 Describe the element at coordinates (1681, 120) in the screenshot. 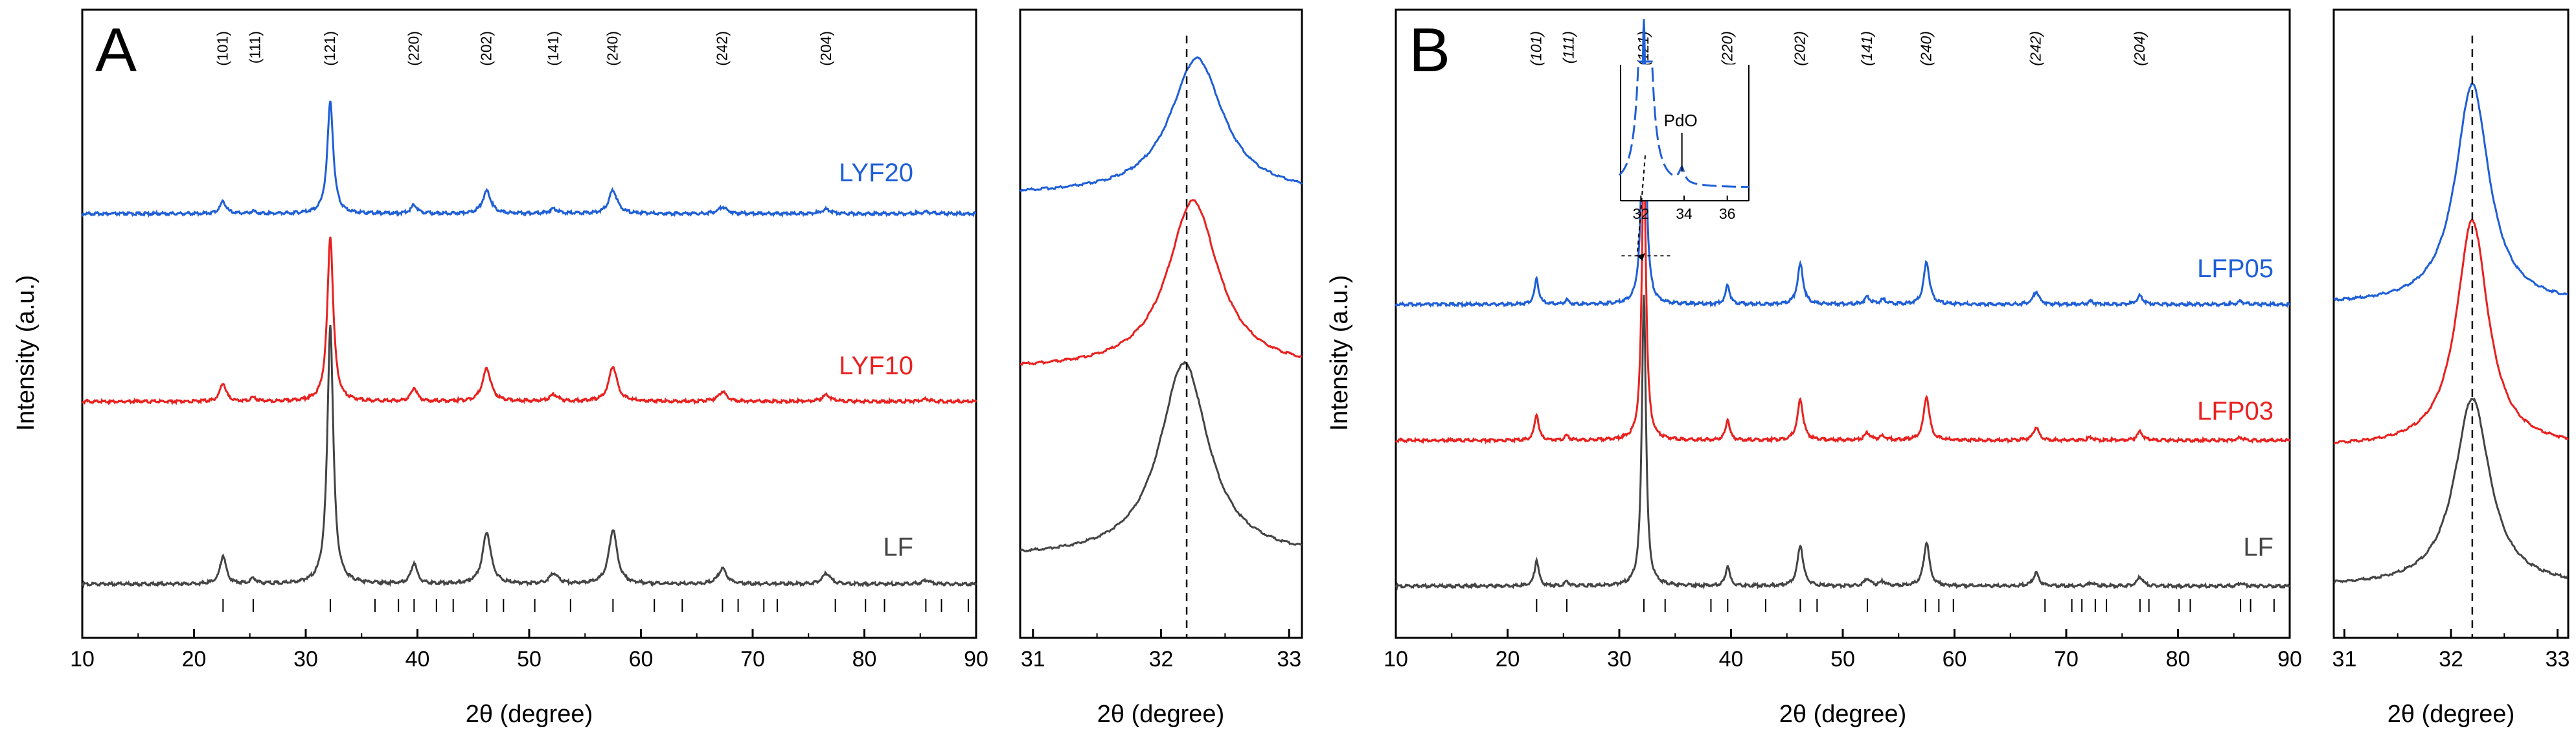

I see `pdo-label: PdO` at that location.